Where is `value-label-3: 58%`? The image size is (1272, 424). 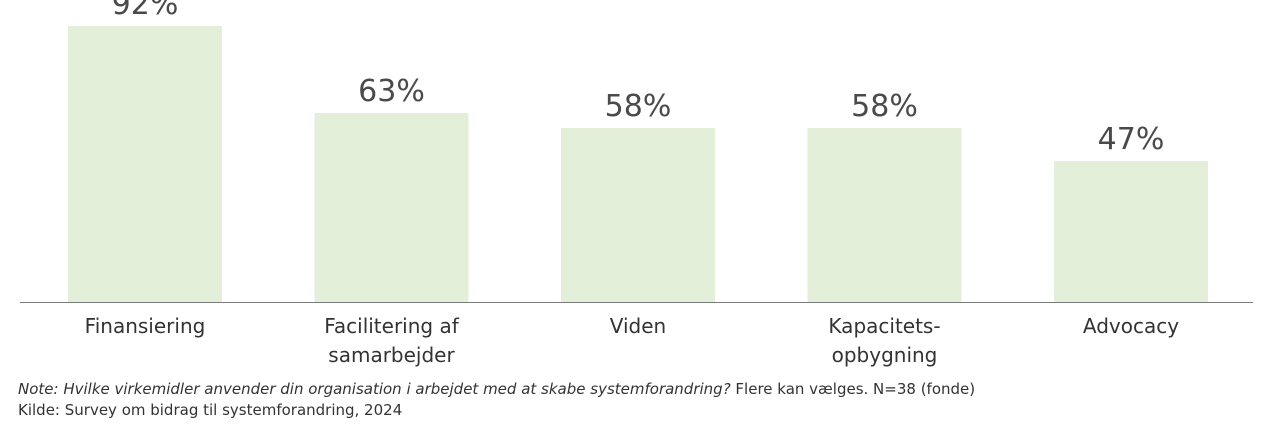
value-label-3: 58% is located at coordinates (638, 106).